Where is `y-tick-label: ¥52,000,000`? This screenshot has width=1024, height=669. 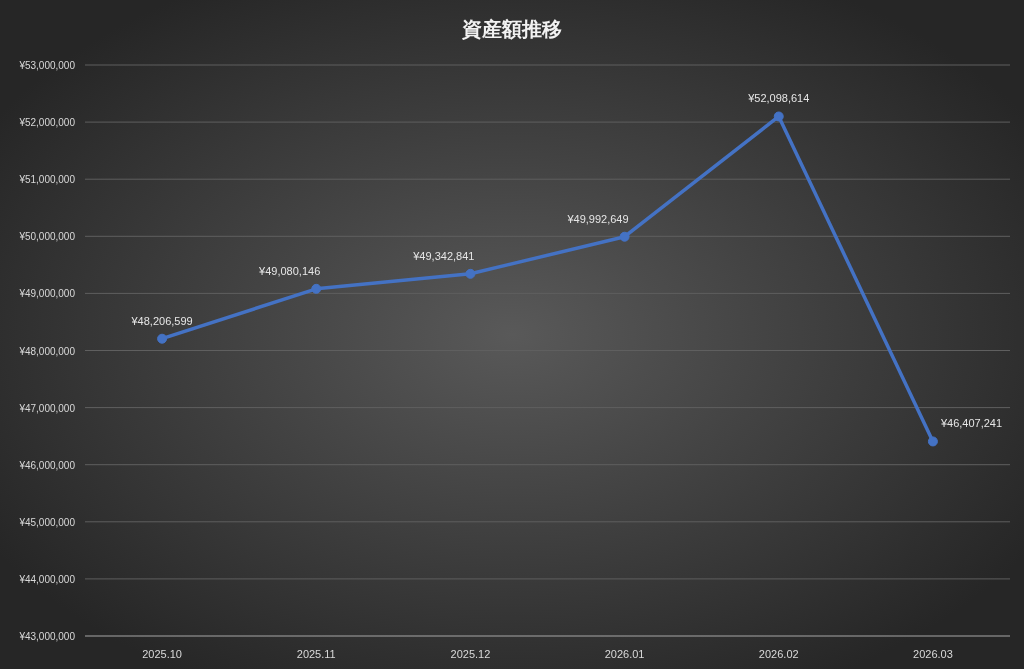
y-tick-label: ¥52,000,000 is located at coordinates (47, 123).